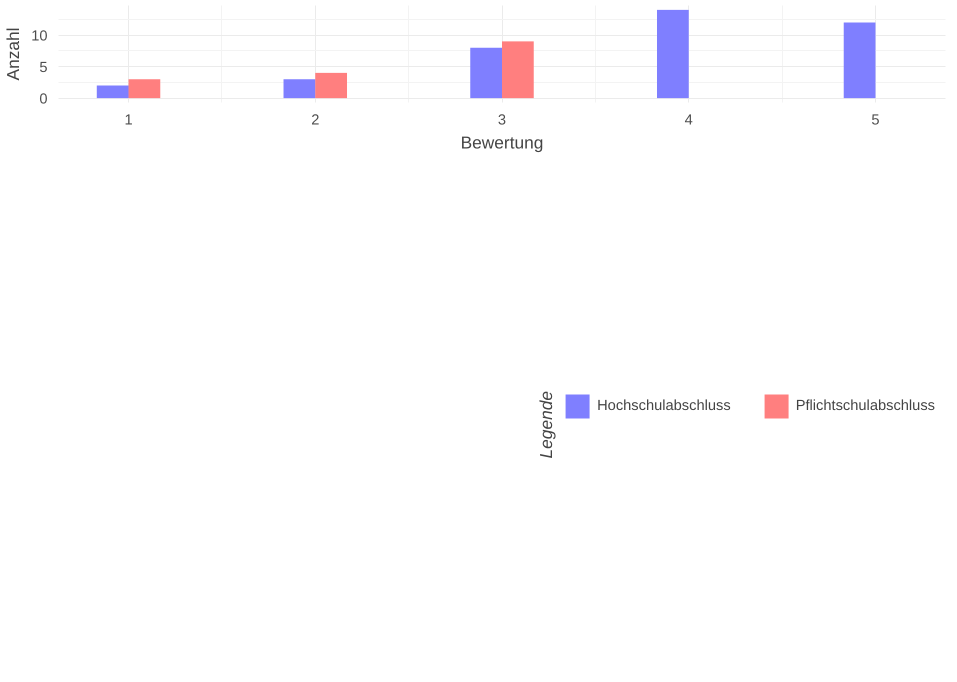 Image resolution: width=957 pixels, height=682 pixels. Describe the element at coordinates (502, 142) in the screenshot. I see `x-axis-title: Bewertung` at that location.